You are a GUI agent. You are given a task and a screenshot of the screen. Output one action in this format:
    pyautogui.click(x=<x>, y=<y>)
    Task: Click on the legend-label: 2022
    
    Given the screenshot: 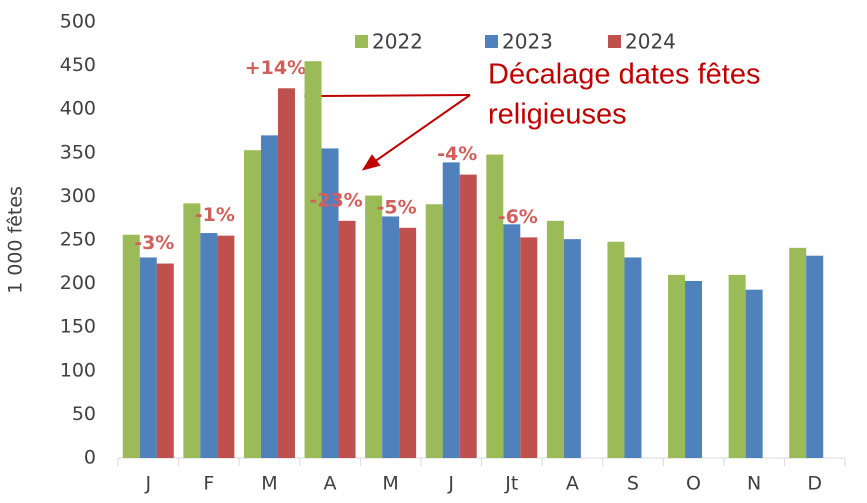 What is the action you would take?
    pyautogui.click(x=397, y=42)
    